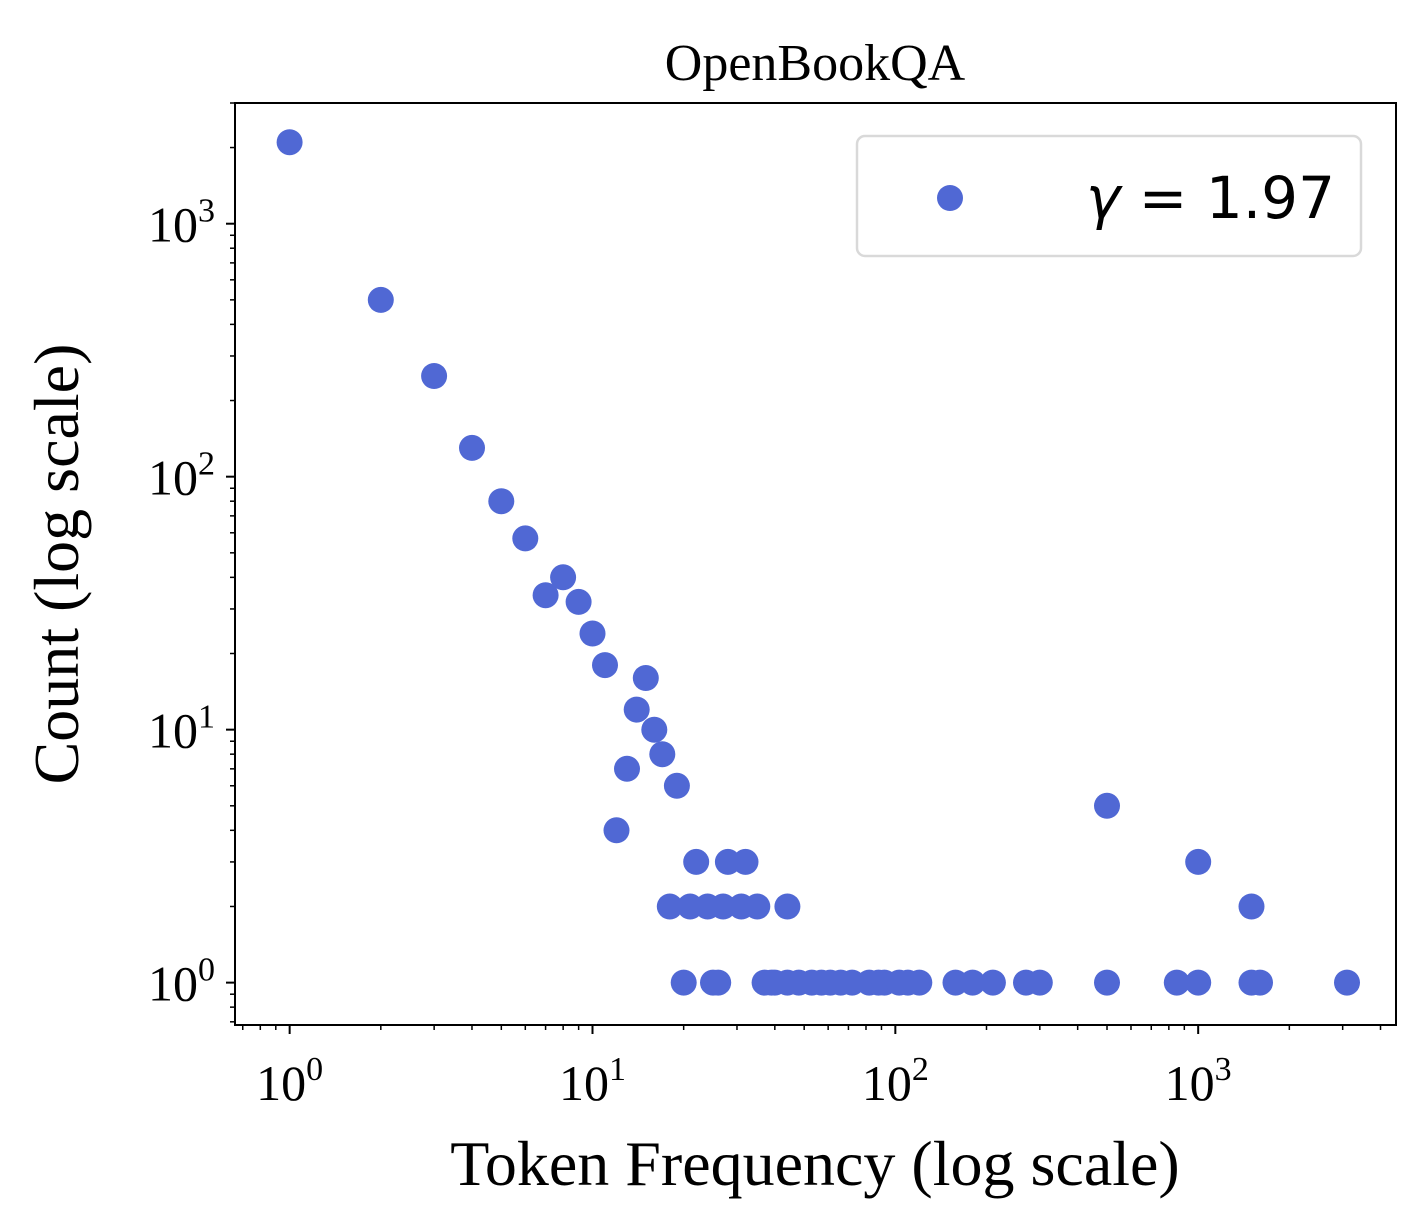  Describe the element at coordinates (1104, 198) in the screenshot. I see `legend-gamma: γ` at that location.